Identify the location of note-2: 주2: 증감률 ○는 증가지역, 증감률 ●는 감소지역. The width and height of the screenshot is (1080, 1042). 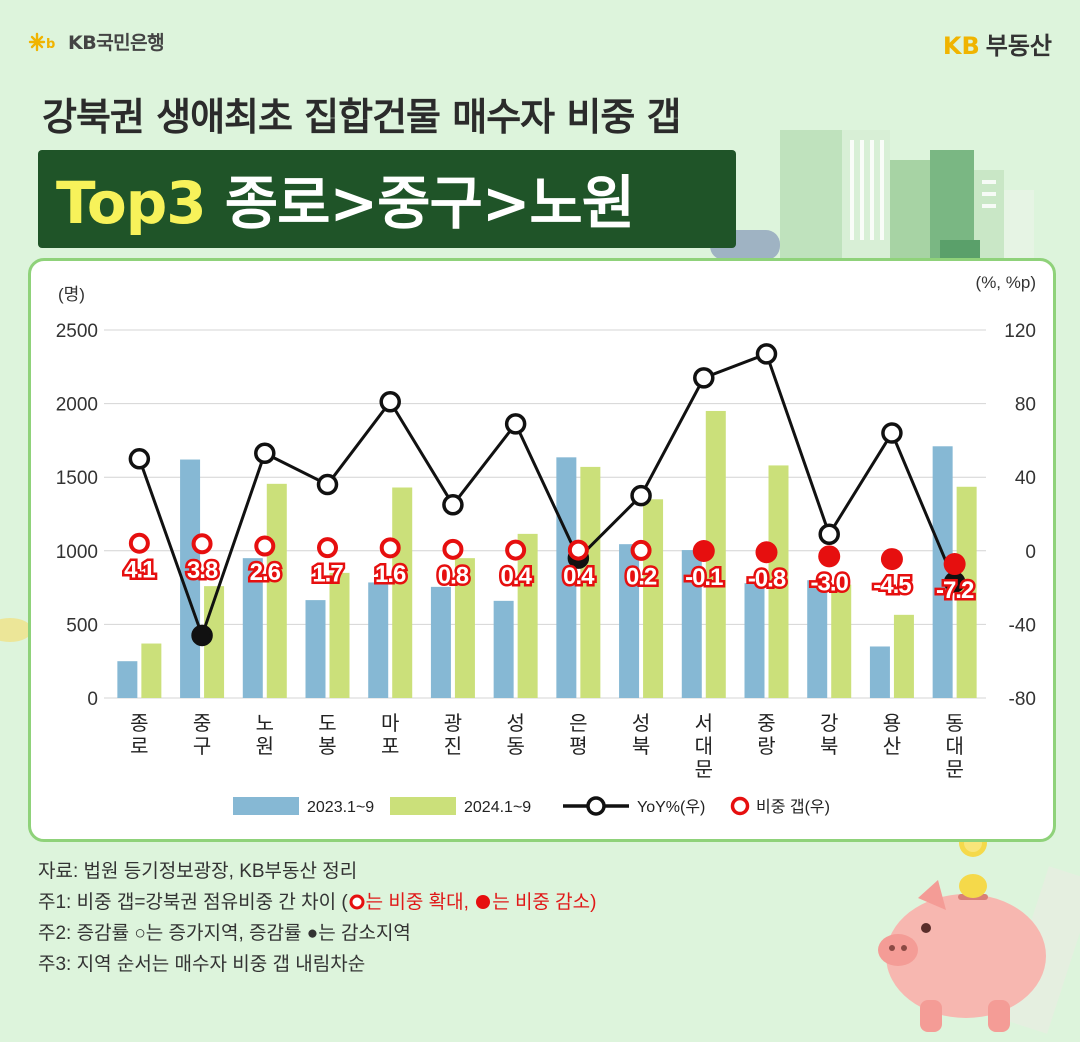
(224, 933).